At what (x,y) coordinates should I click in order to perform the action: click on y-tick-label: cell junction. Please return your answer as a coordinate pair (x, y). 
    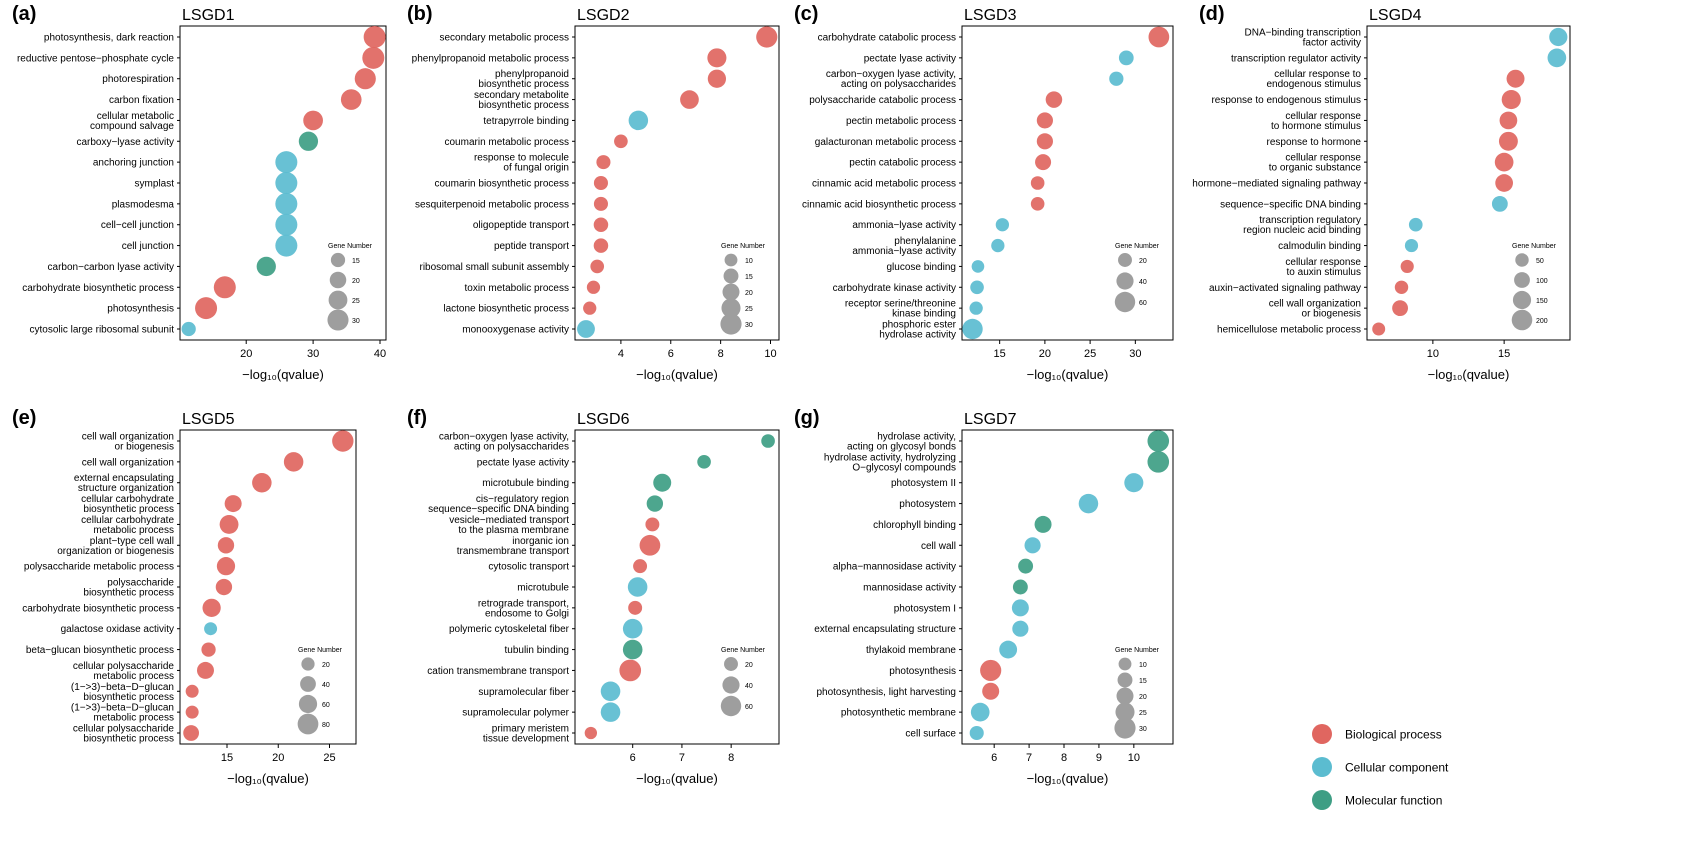
    Looking at the image, I should click on (148, 246).